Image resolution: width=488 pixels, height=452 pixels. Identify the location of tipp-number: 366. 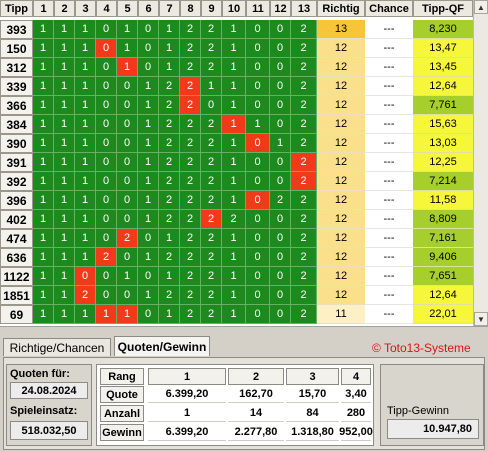
(16, 105).